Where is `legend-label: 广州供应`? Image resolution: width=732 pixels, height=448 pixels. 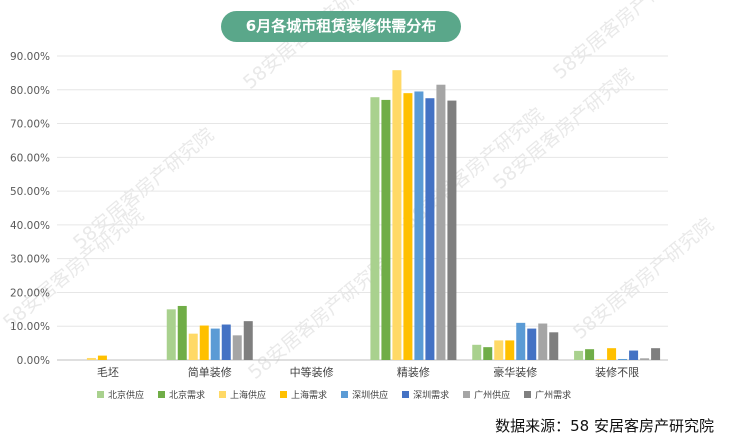 legend-label: 广州供应 is located at coordinates (492, 395).